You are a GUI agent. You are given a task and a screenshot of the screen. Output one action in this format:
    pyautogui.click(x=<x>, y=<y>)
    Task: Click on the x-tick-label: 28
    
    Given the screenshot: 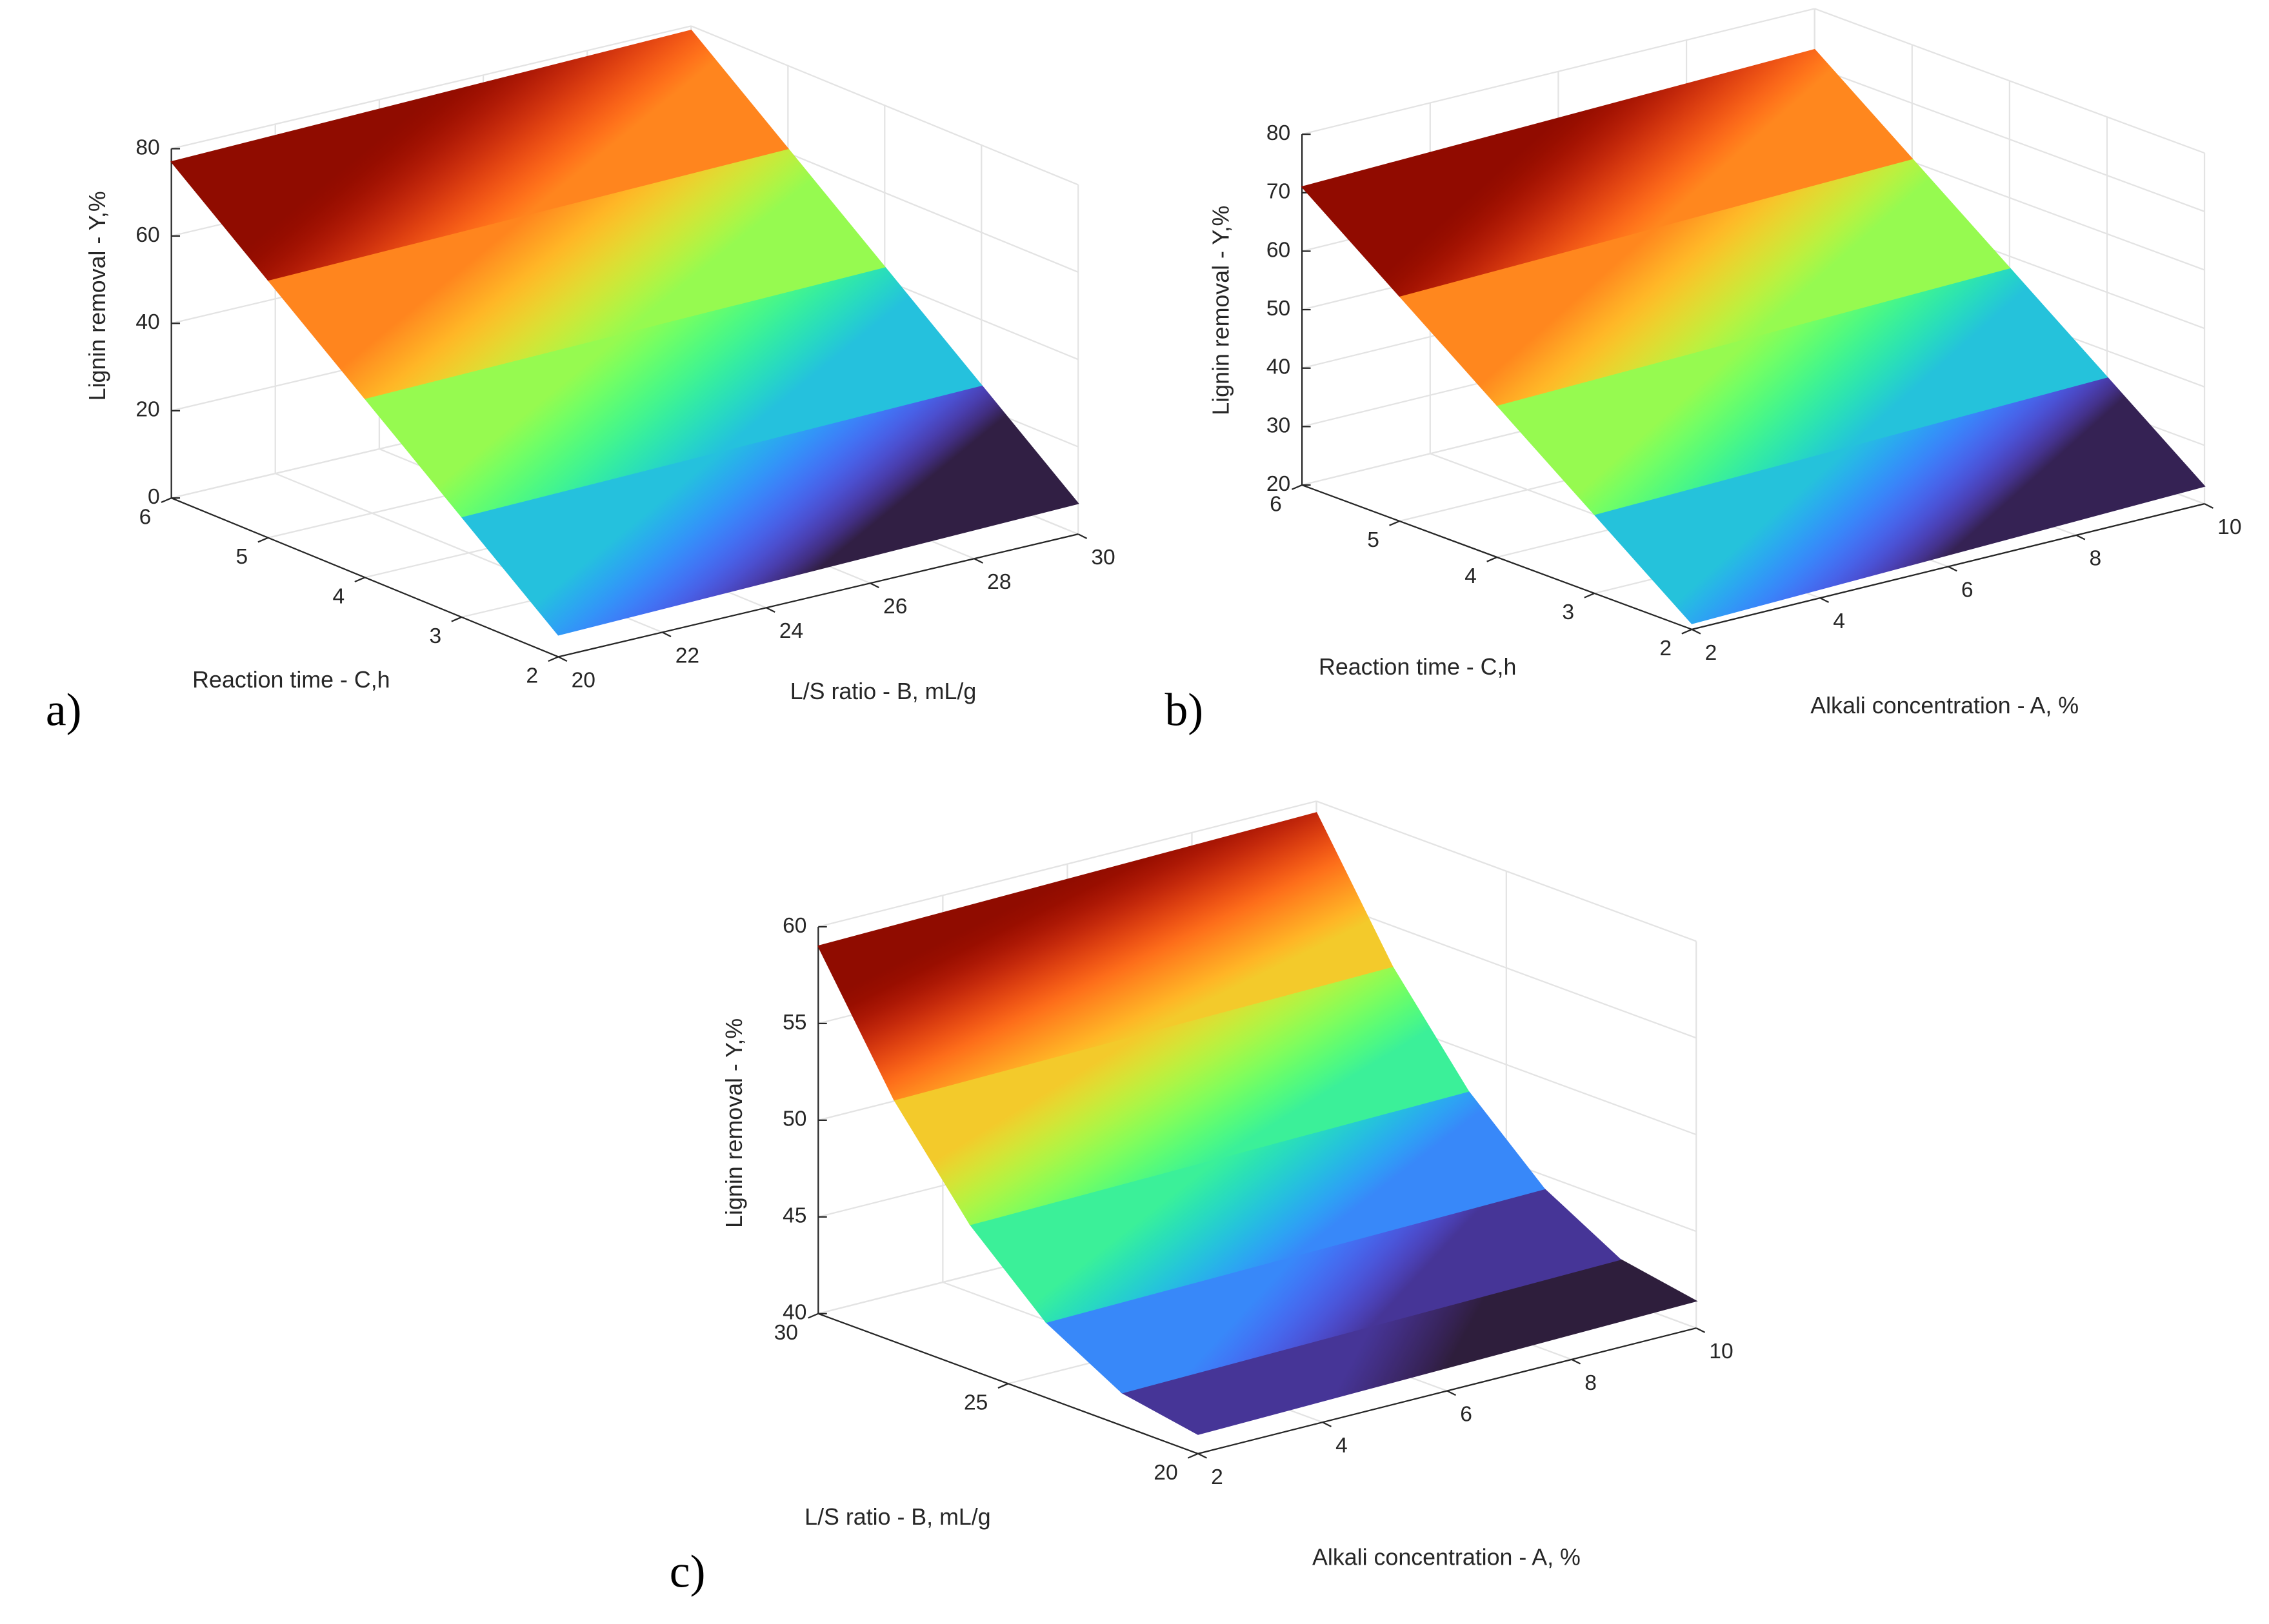 What is the action you would take?
    pyautogui.click(x=999, y=582)
    